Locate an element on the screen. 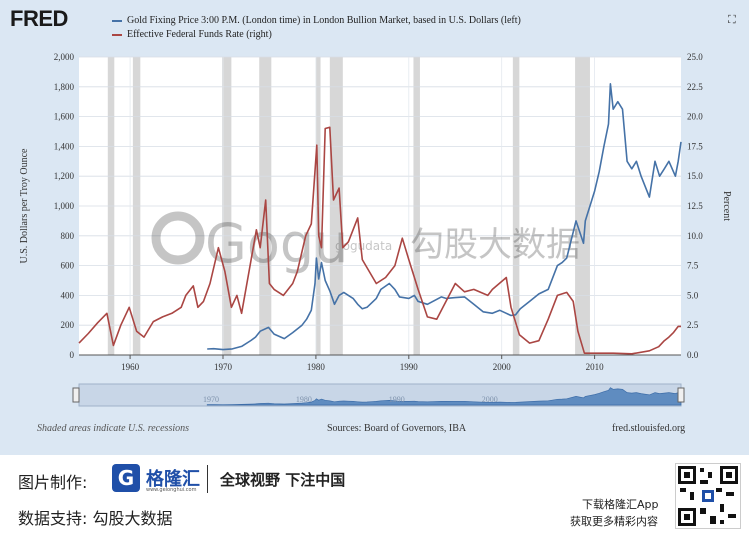  x-tick-label: 2010 is located at coordinates (595, 367).